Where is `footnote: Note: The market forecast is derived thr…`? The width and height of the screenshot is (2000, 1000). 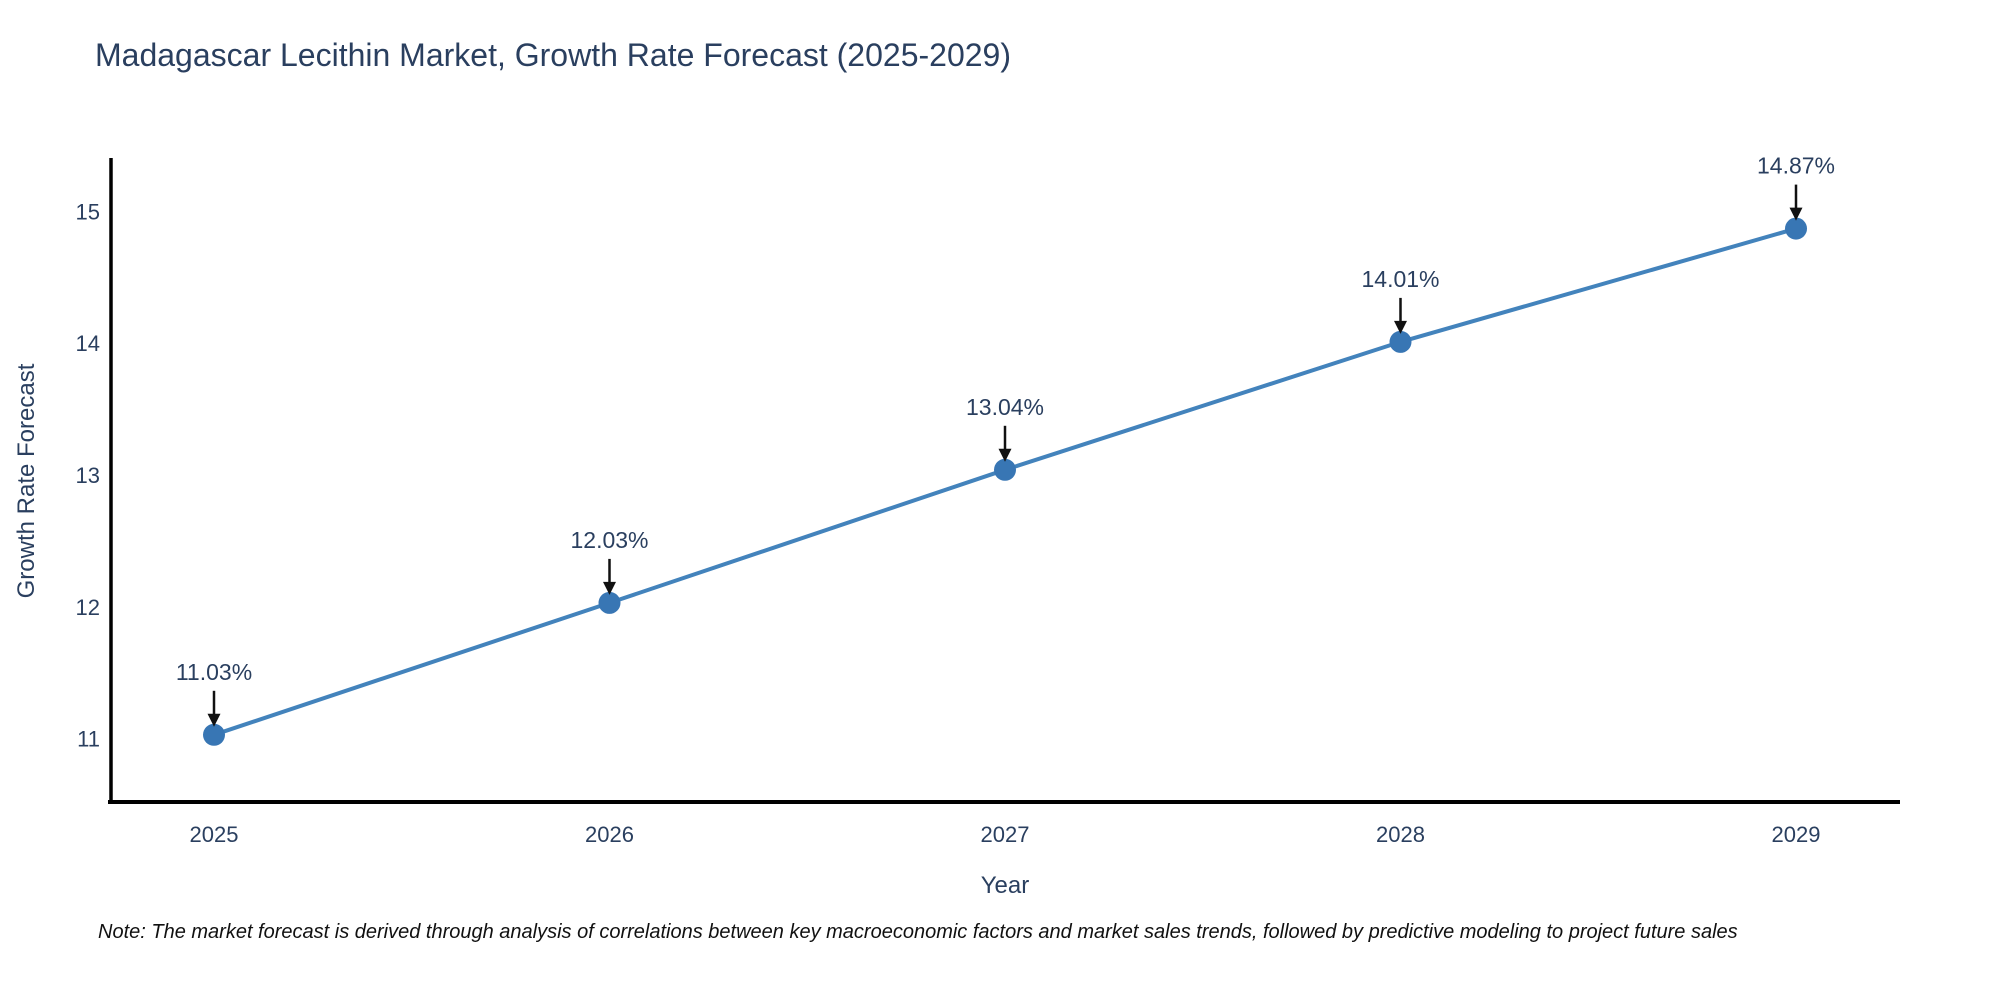
footnote: Note: The market forecast is derived thr… is located at coordinates (918, 932).